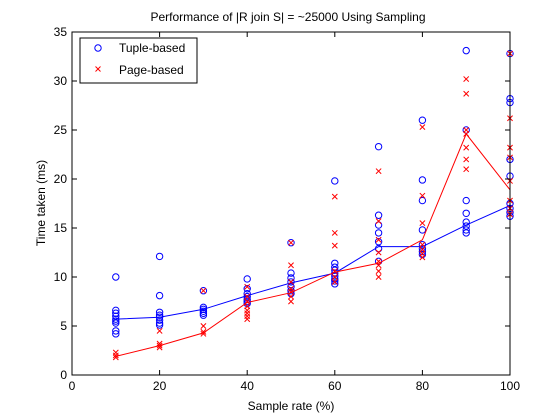 The height and width of the screenshot is (420, 560). What do you see at coordinates (248, 386) in the screenshot?
I see `x-tick-label: 40` at bounding box center [248, 386].